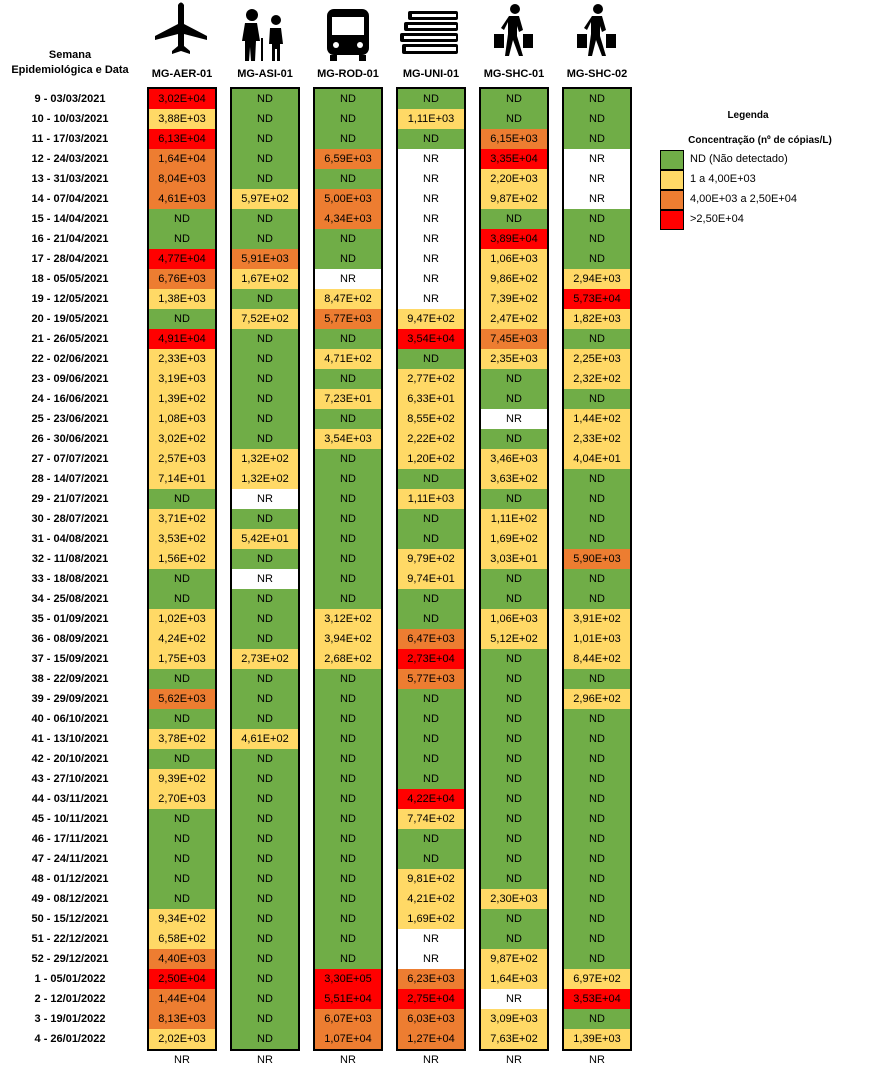 Image resolution: width=879 pixels, height=1073 pixels. I want to click on week-label: 4 - 26/01/2022, so click(70, 1039).